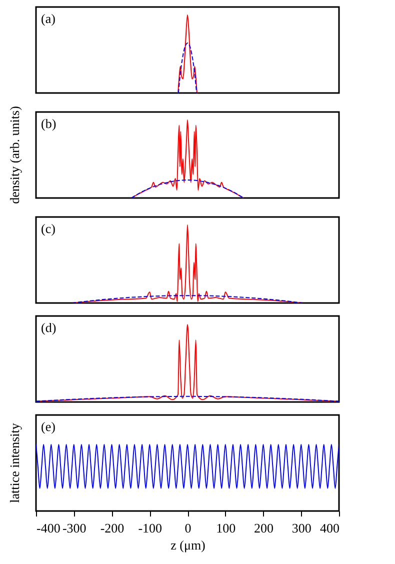  I want to click on annotation: (d), so click(48, 327).